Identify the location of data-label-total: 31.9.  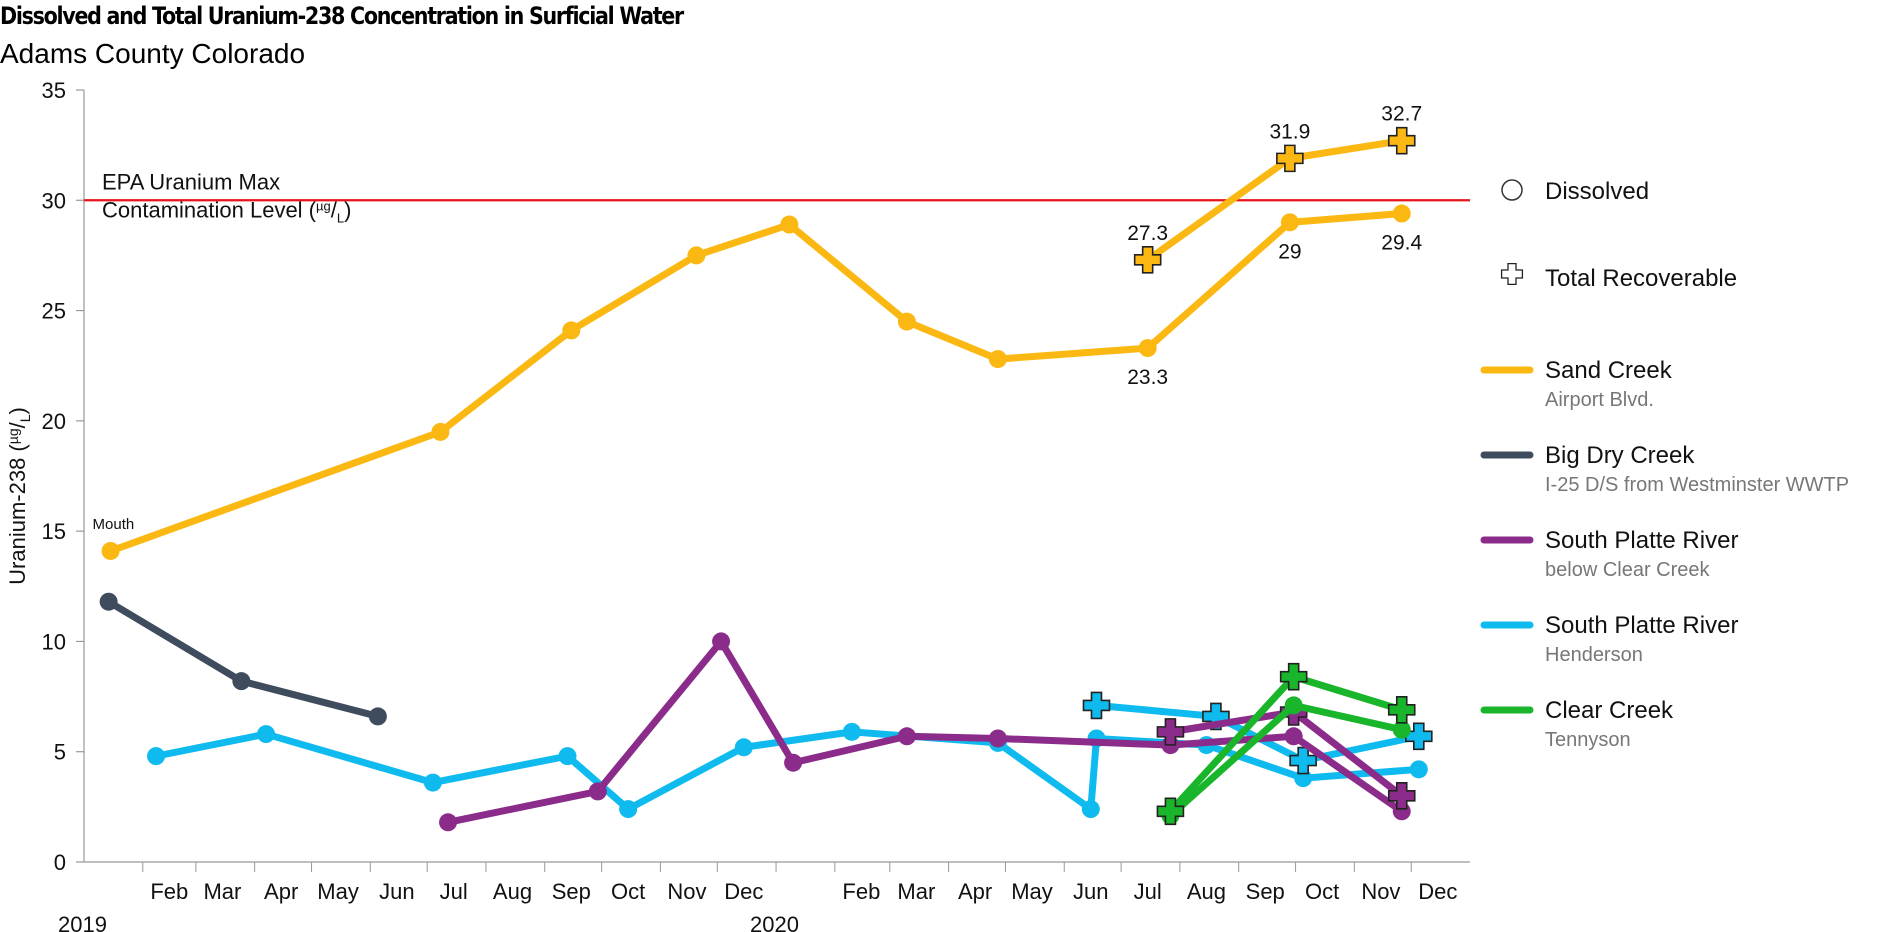
(1289, 131).